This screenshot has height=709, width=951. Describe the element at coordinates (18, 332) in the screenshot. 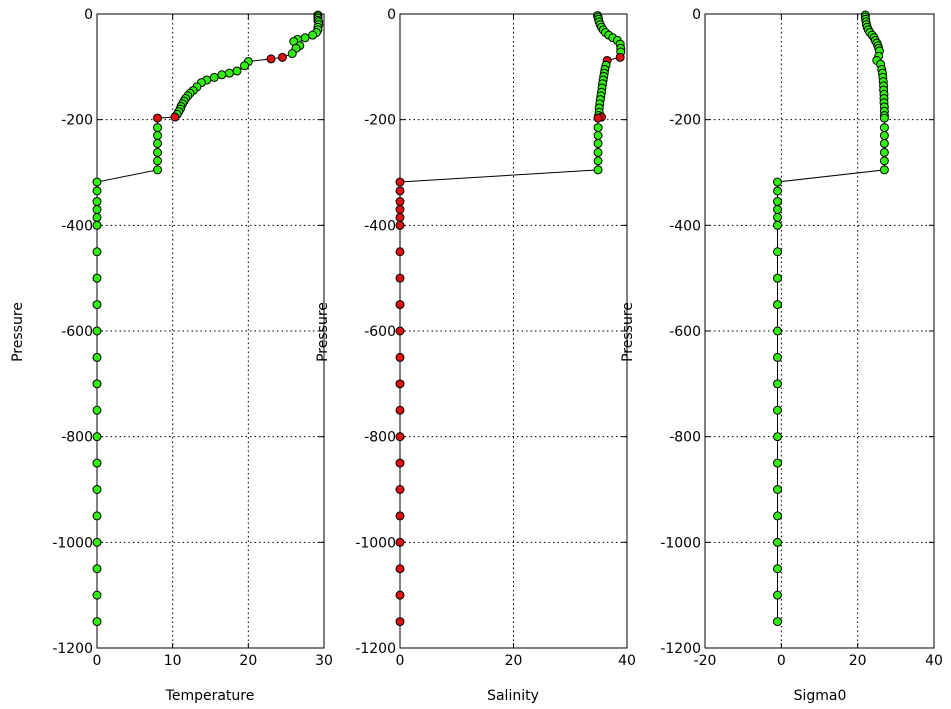

I see `temperature-panel-ylabel: Pressure` at that location.